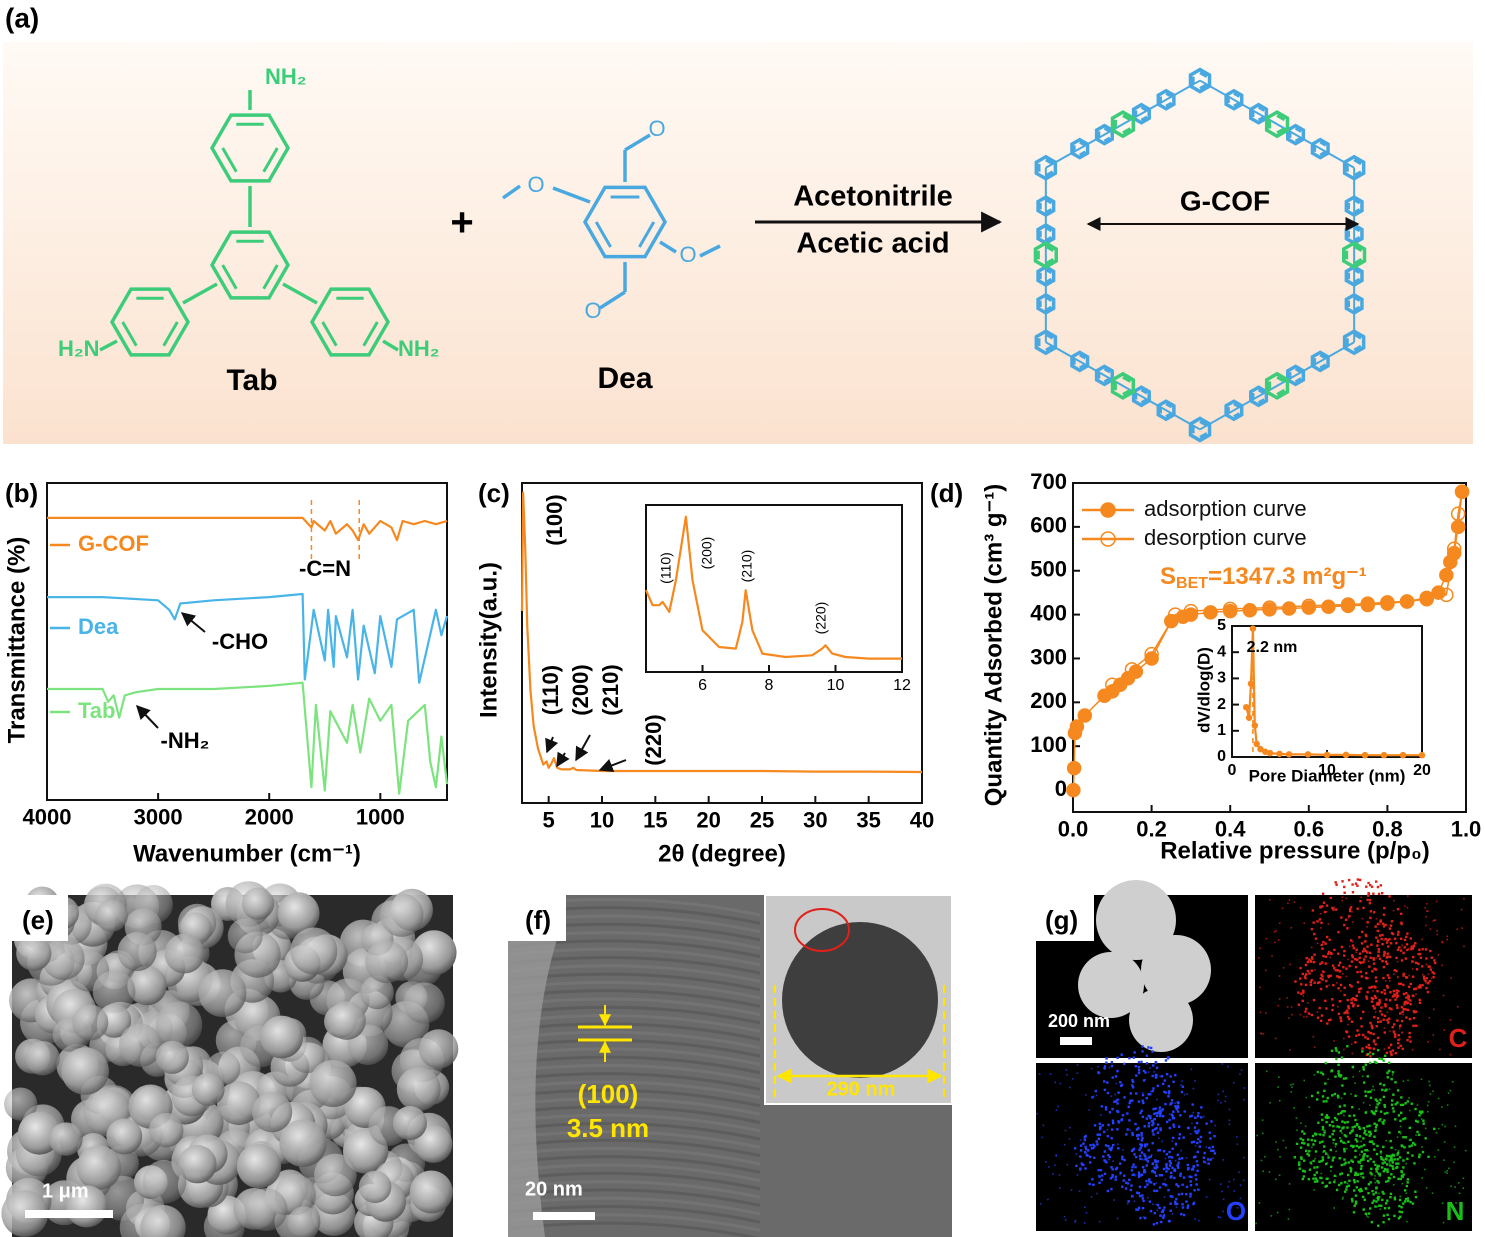 The image size is (1485, 1237). I want to click on plot-frame, so click(722, 643).